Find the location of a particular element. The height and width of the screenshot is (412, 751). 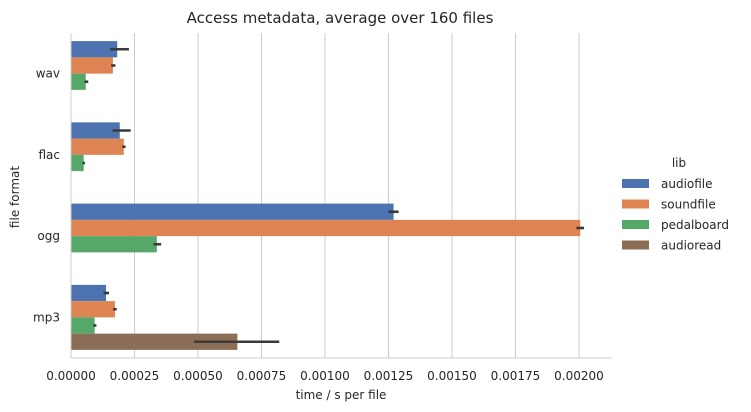

bar-audiofile-mp3 is located at coordinates (89, 293).